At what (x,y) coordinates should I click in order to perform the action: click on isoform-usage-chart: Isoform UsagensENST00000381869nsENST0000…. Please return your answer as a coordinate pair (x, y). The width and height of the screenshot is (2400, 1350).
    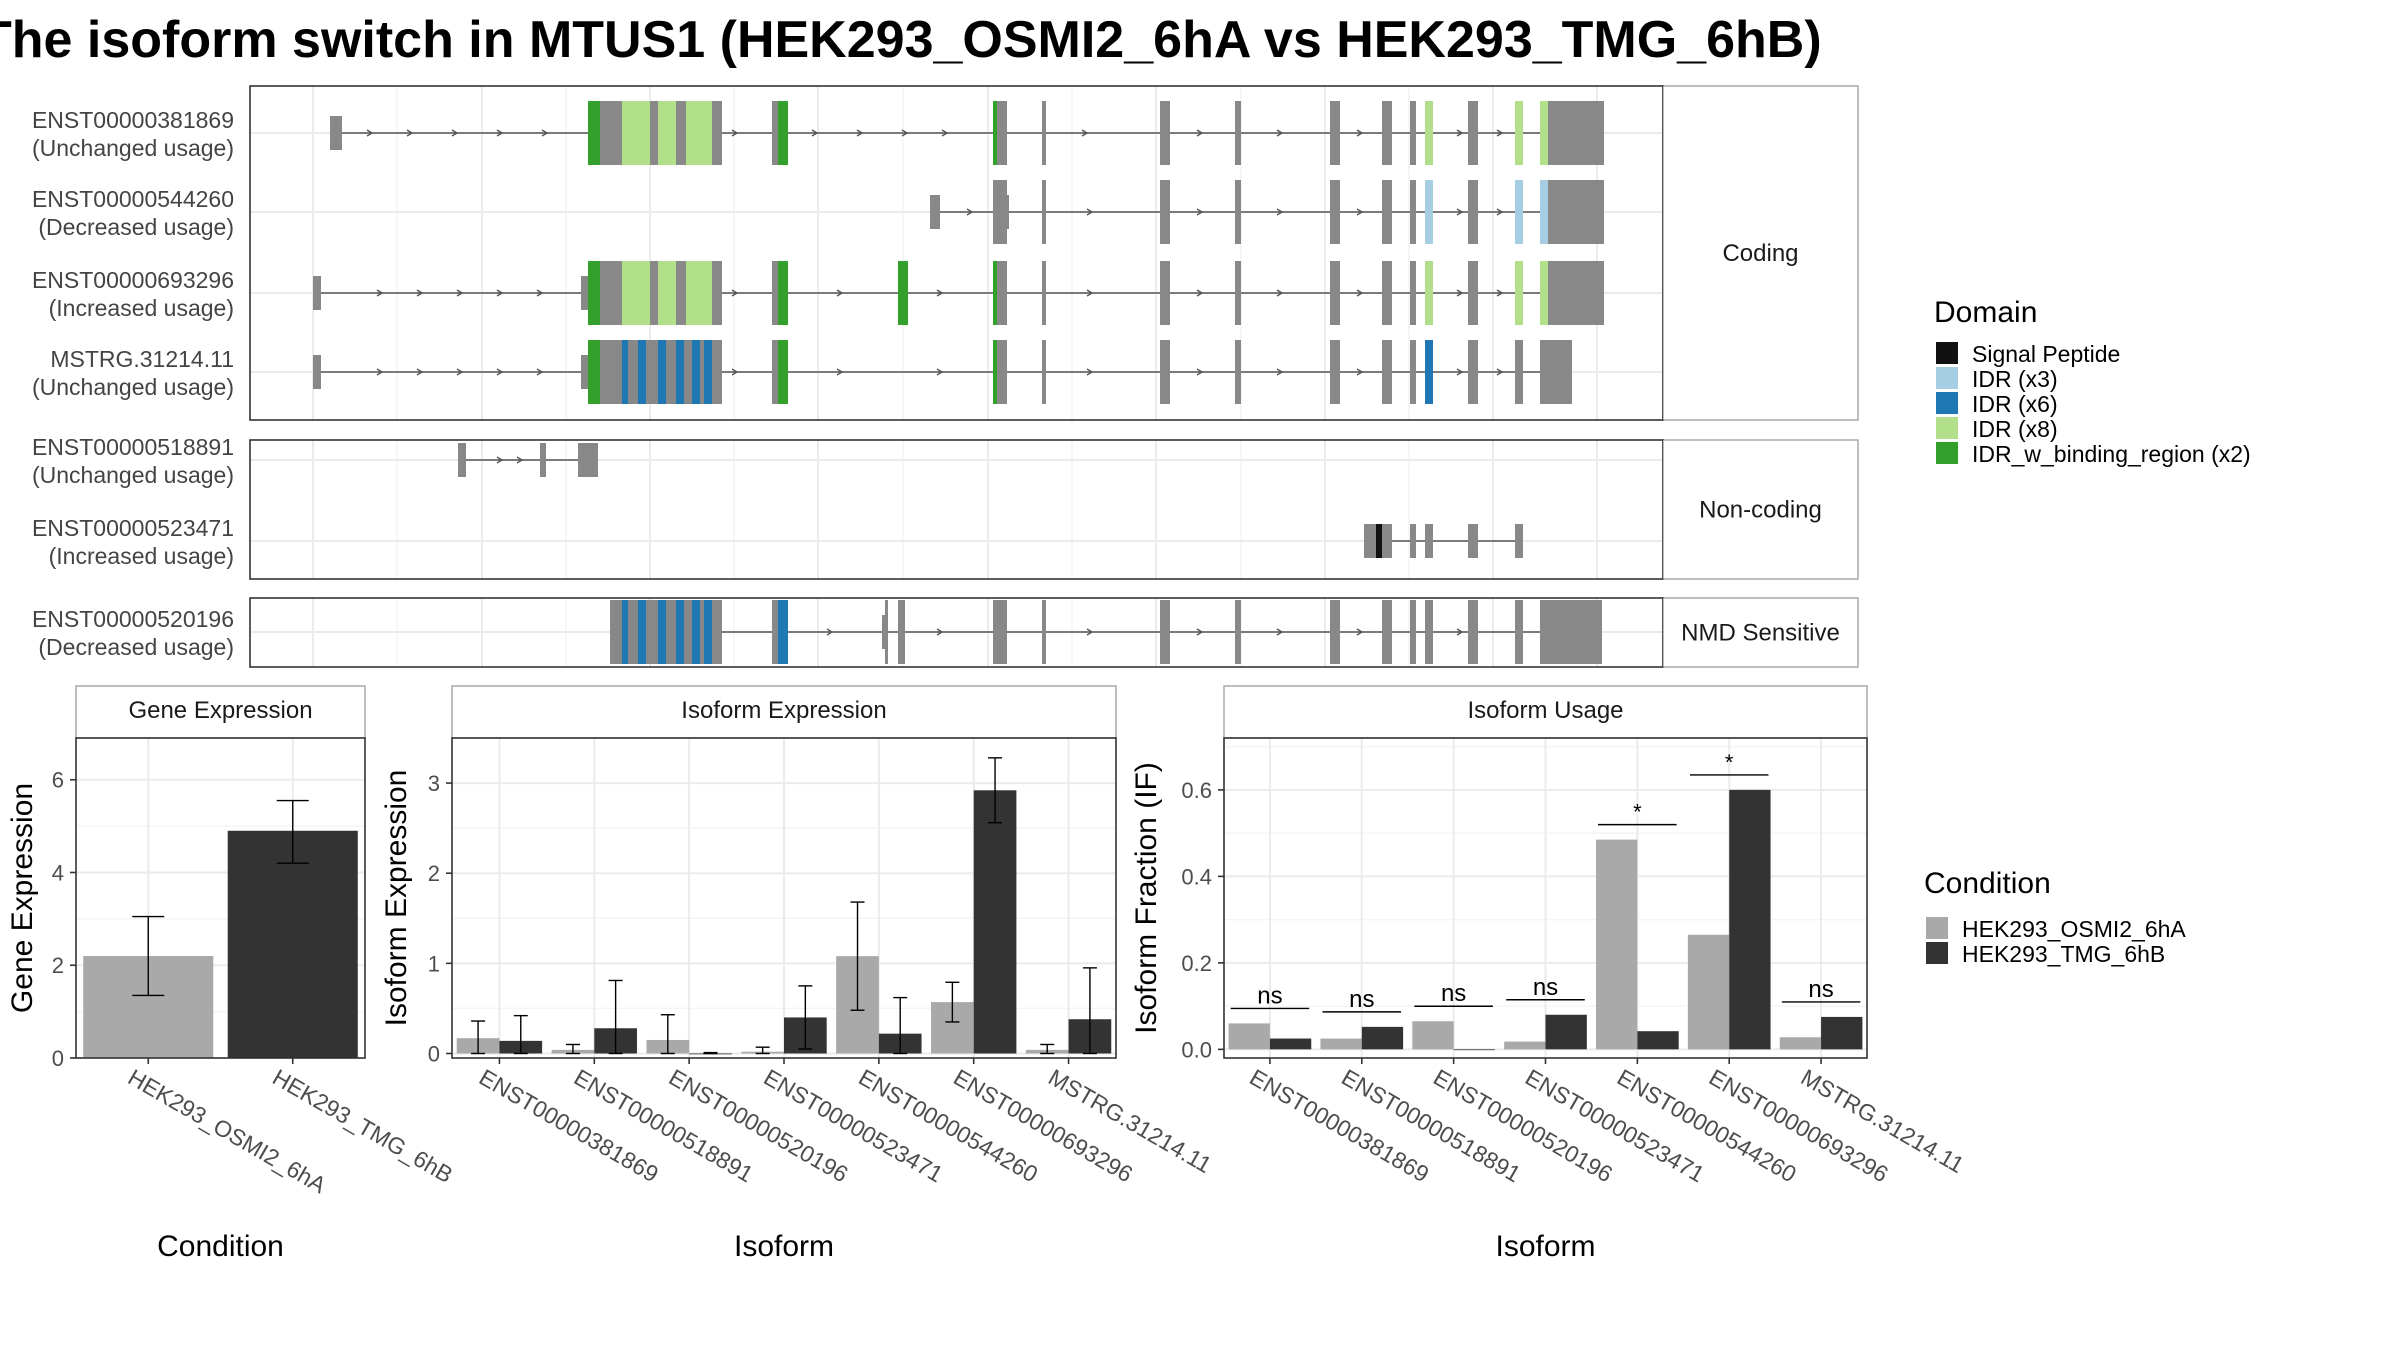
    Looking at the image, I should click on (1549, 974).